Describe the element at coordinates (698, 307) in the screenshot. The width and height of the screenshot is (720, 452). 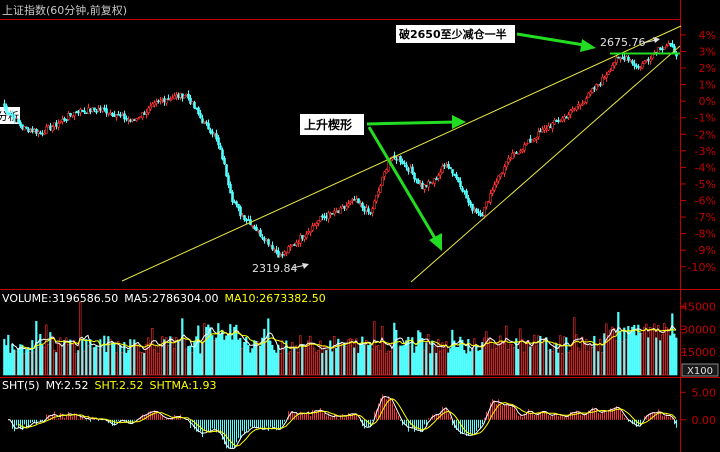
I see `volume-axis-label: 45000` at that location.